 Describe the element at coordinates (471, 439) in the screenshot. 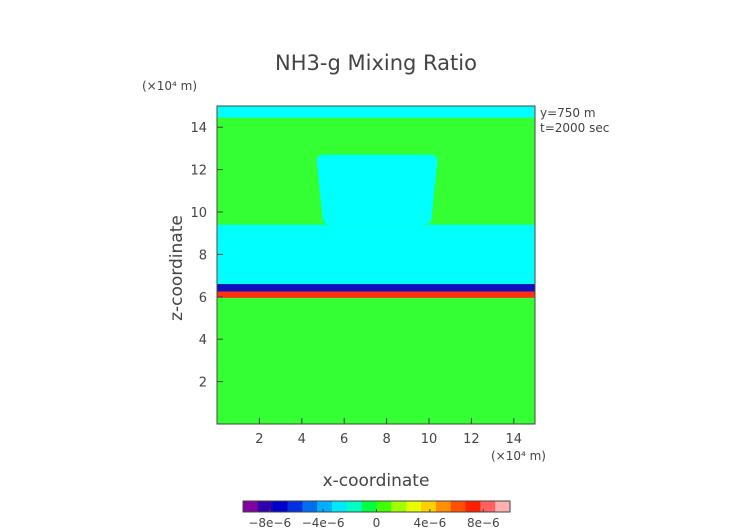

I see `x-tick-label: 12` at that location.